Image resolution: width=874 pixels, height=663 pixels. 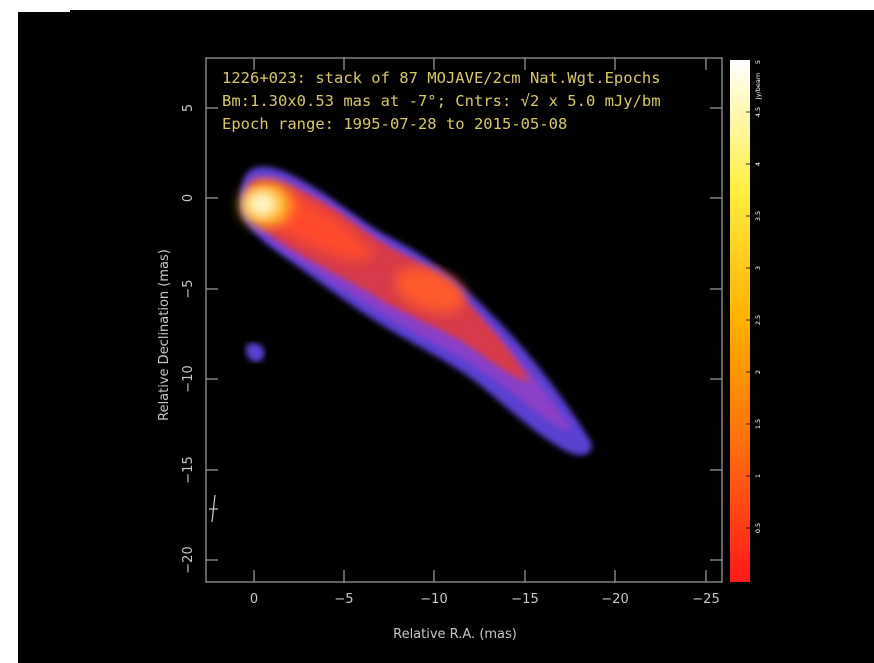 I want to click on frame-edge-marker, so click(x=44, y=11).